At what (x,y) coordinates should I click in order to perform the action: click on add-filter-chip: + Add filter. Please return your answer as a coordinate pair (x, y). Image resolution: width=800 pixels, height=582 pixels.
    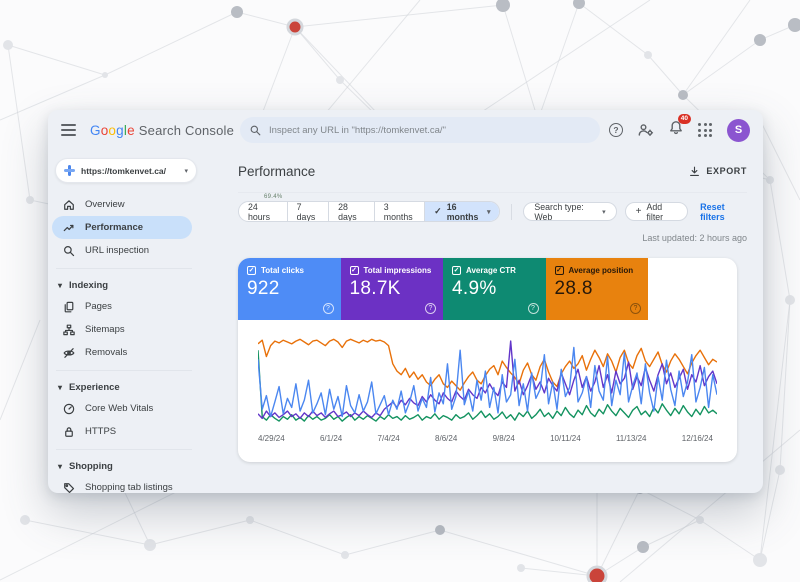
    Looking at the image, I should click on (656, 212).